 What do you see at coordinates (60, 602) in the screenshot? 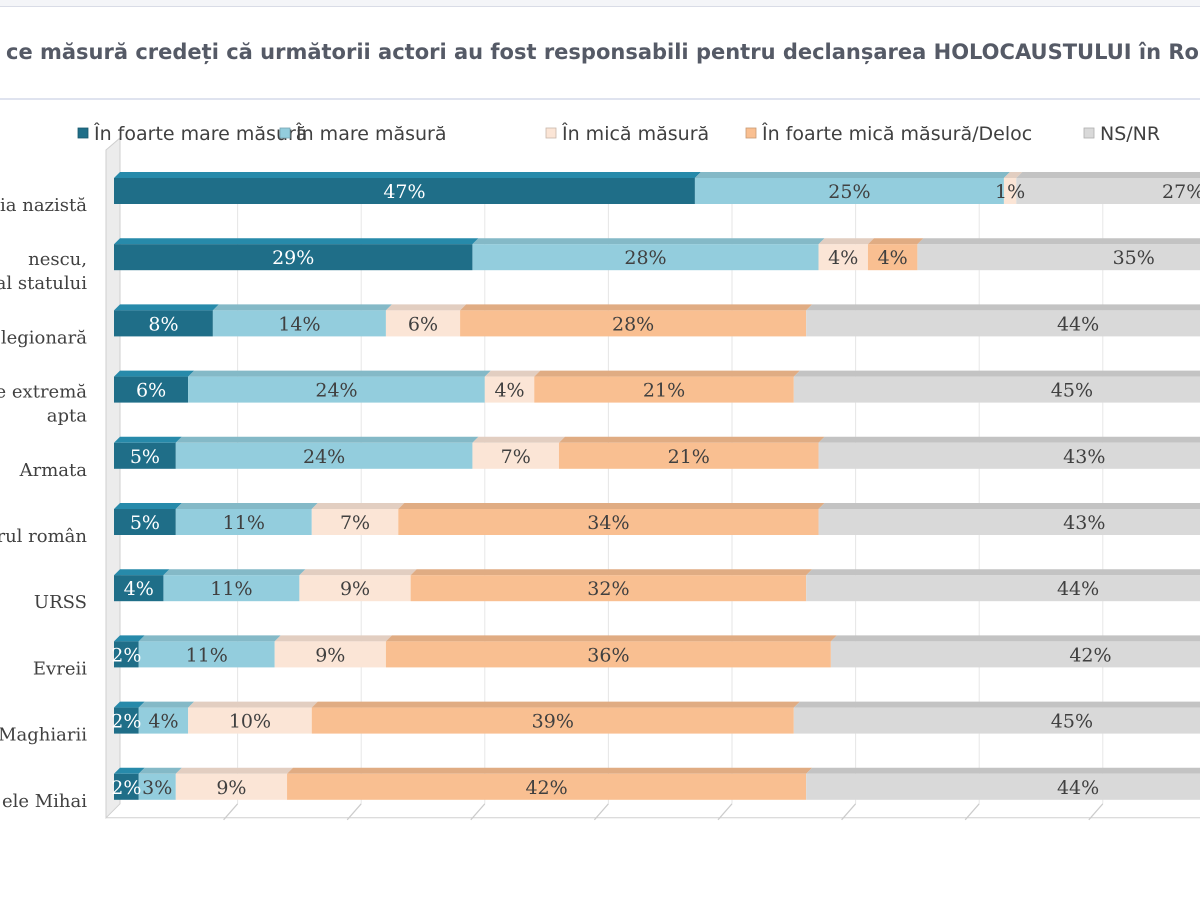
I see `category-label: URSS` at bounding box center [60, 602].